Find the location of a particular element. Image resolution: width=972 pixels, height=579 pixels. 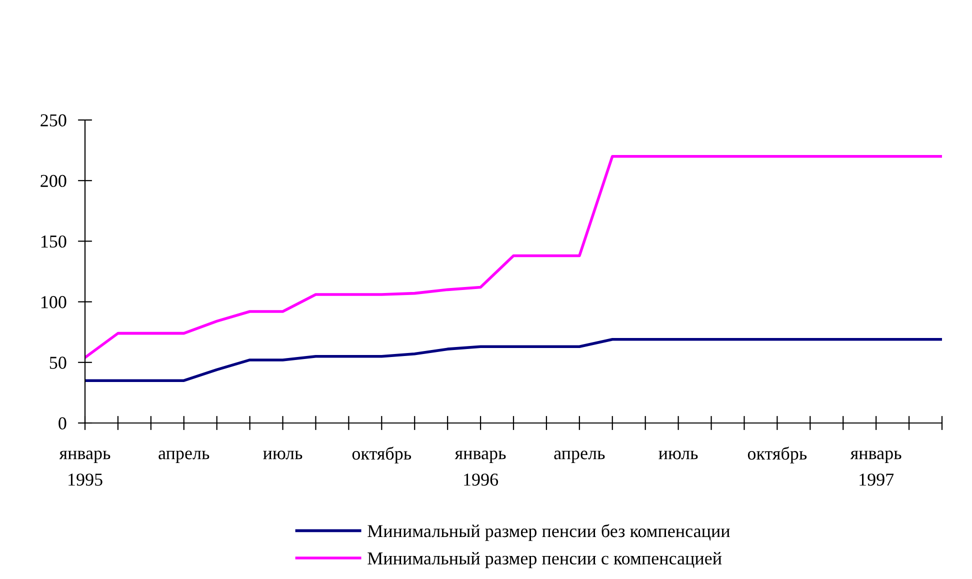

y-tick-label: 0 is located at coordinates (62, 423).